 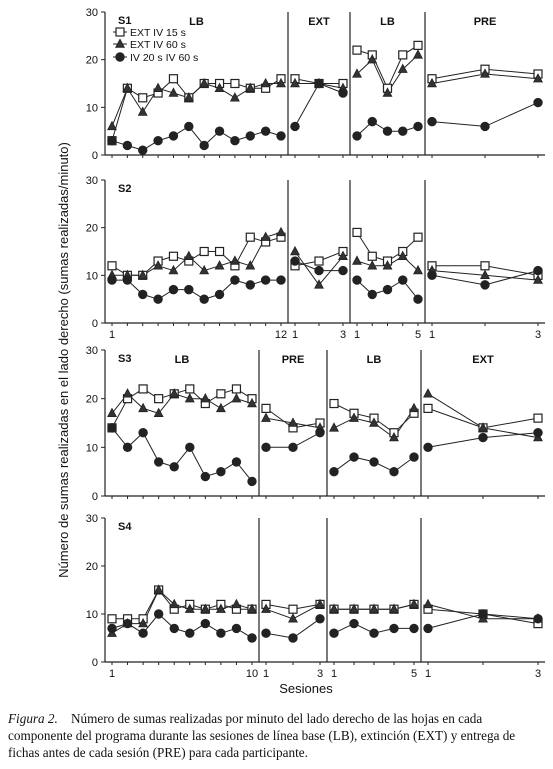 What do you see at coordinates (182, 611) in the screenshot?
I see `ext-iv60-line` at bounding box center [182, 611].